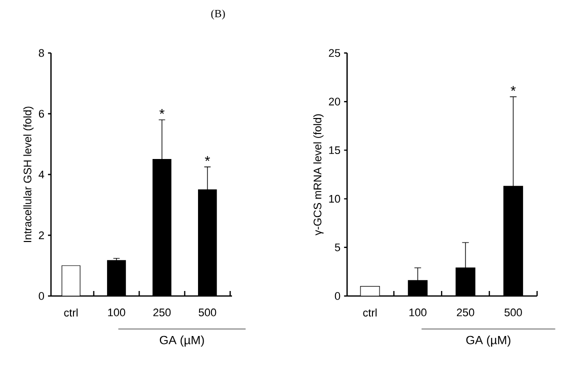 The image size is (567, 371). I want to click on y-tick-label: 6, so click(41, 114).